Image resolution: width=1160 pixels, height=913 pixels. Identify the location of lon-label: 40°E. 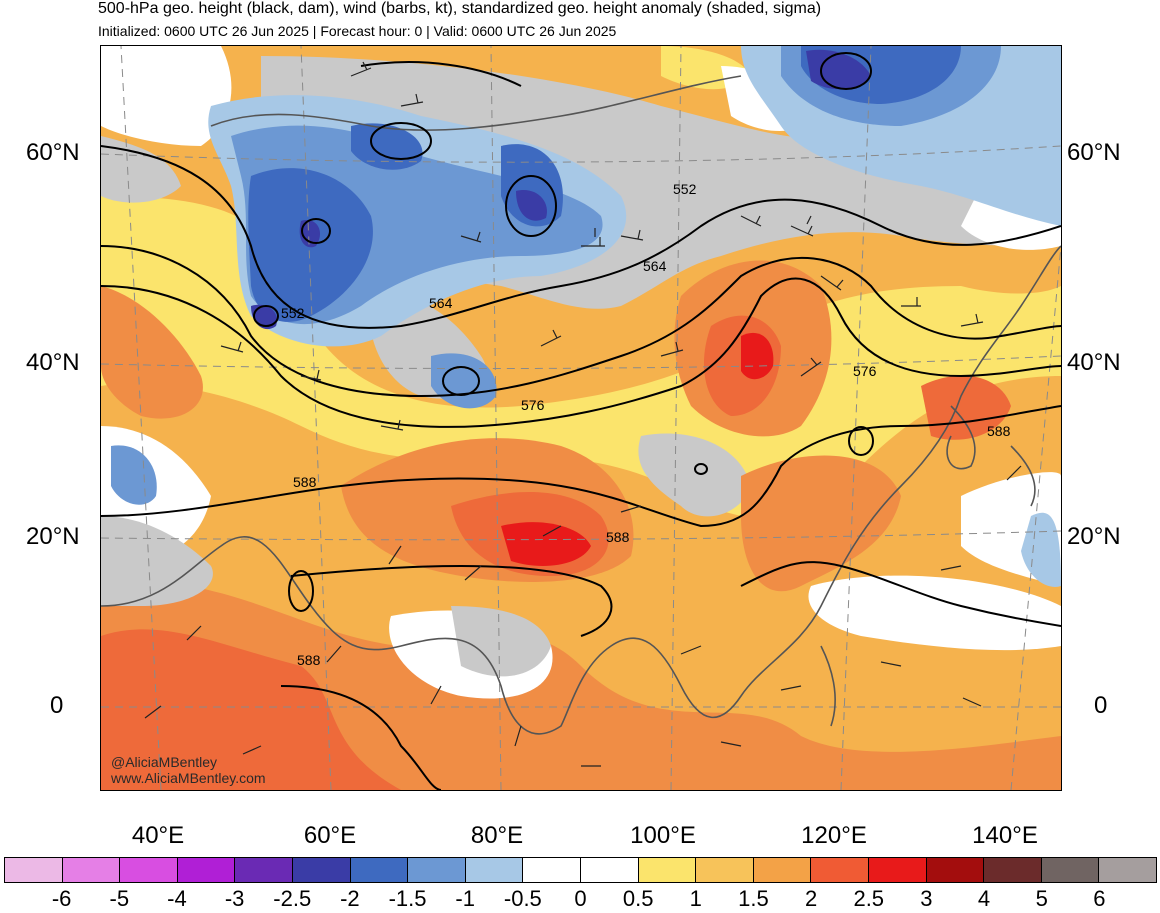
(158, 835).